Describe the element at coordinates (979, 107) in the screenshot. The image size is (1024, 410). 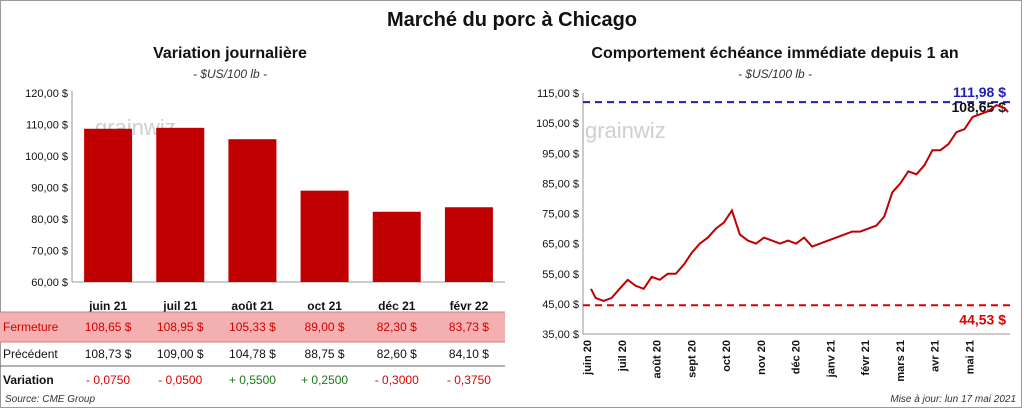
I see `last-value-label: 108,65 $` at that location.